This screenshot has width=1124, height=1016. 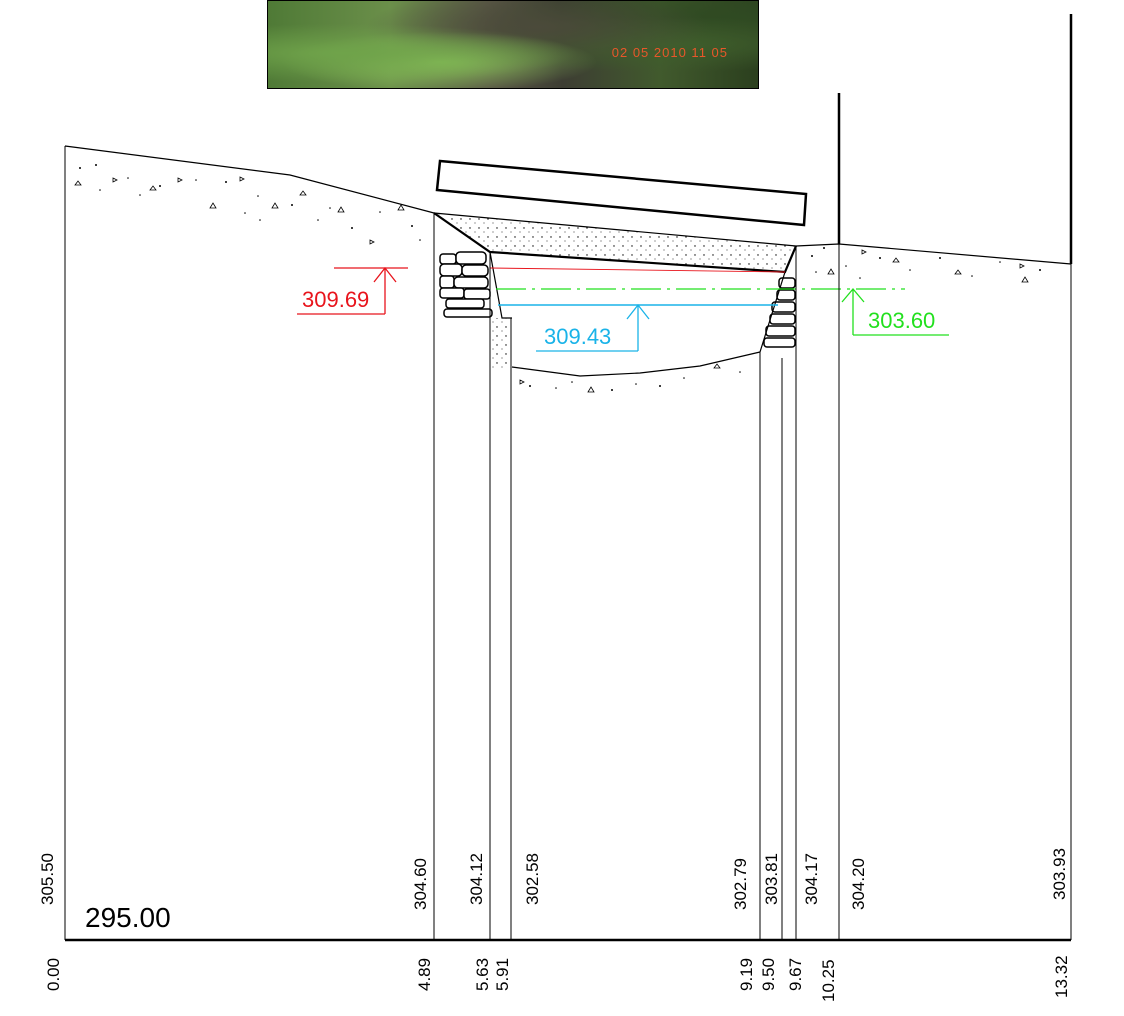 What do you see at coordinates (128, 917) in the screenshot?
I see `datum-label: 295.00` at bounding box center [128, 917].